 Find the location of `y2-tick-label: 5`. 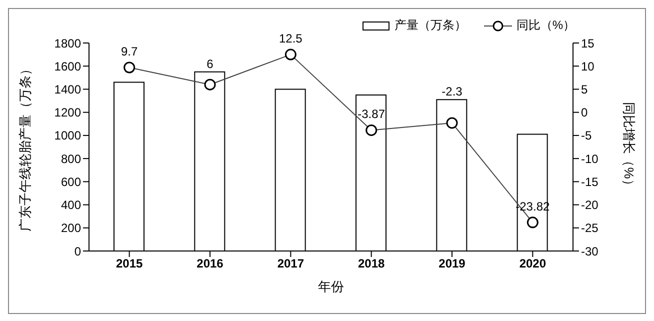

y2-tick-label: 5 is located at coordinates (584, 89).